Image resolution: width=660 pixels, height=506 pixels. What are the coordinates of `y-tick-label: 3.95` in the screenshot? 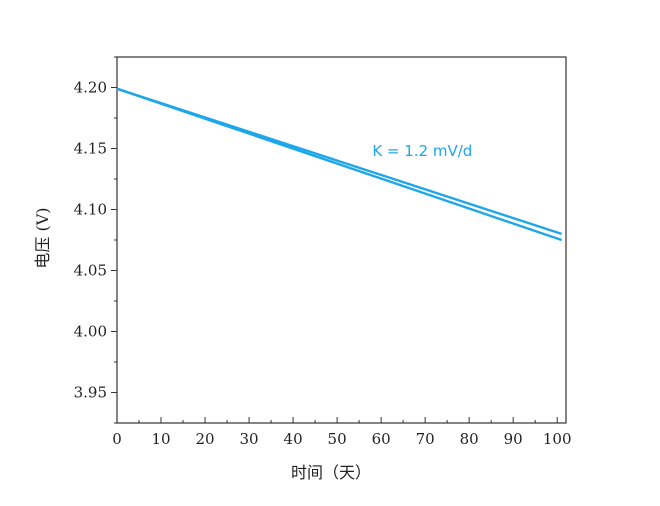 It's located at (90, 393).